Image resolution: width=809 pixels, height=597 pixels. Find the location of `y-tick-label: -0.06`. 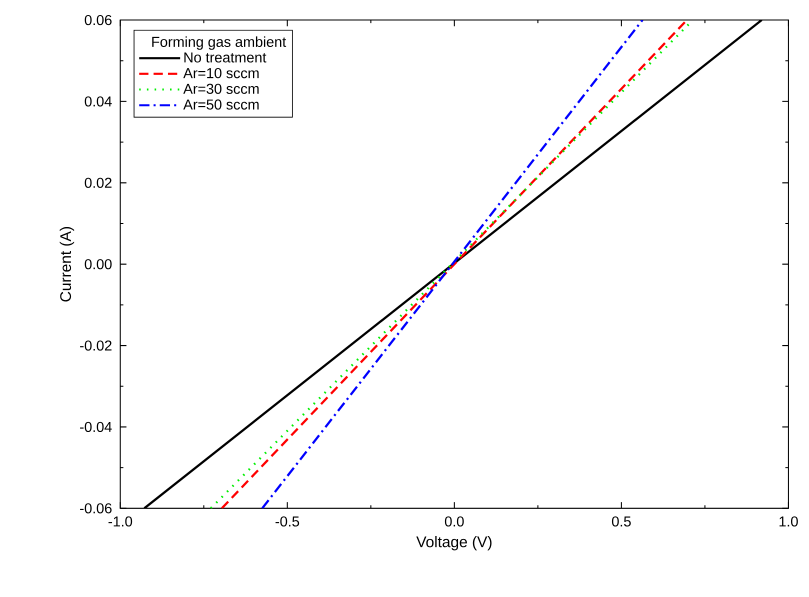

y-tick-label: -0.06 is located at coordinates (96, 508).